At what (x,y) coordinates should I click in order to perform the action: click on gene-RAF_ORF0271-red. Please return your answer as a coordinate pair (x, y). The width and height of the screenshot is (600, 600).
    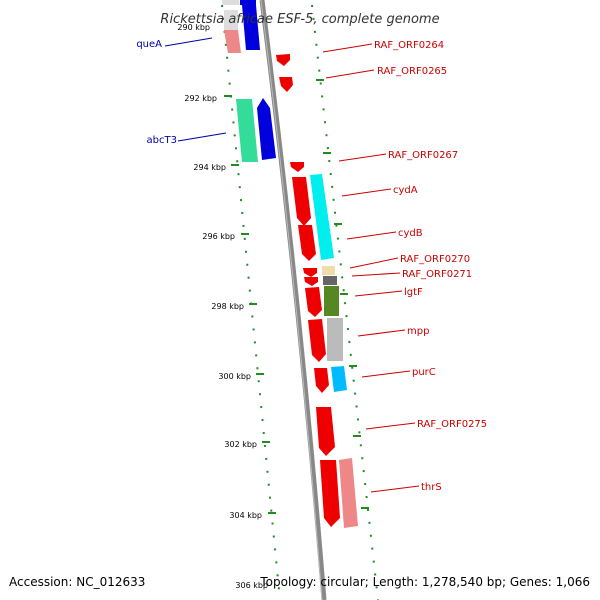
    Looking at the image, I should click on (311, 281).